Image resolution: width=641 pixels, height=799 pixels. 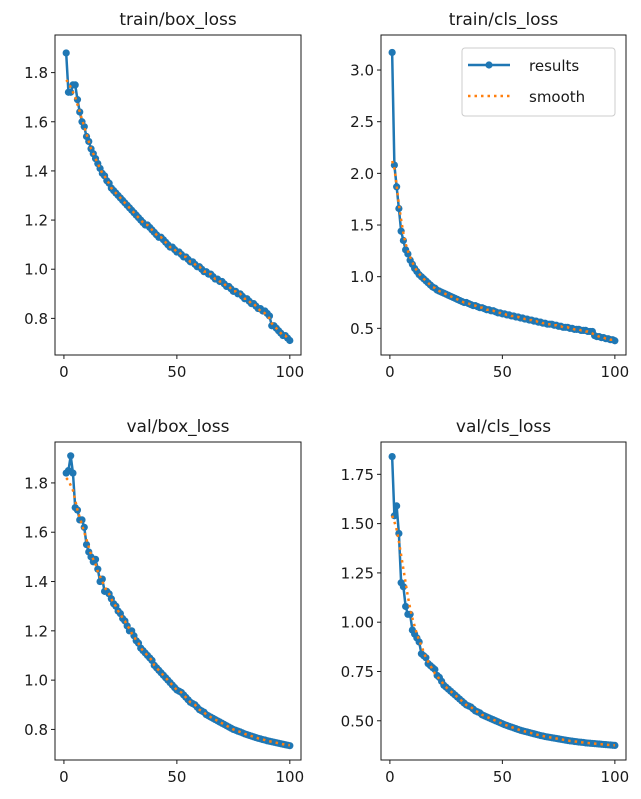 What do you see at coordinates (357, 721) in the screenshot?
I see `y-tick-label: 0.50` at bounding box center [357, 721].